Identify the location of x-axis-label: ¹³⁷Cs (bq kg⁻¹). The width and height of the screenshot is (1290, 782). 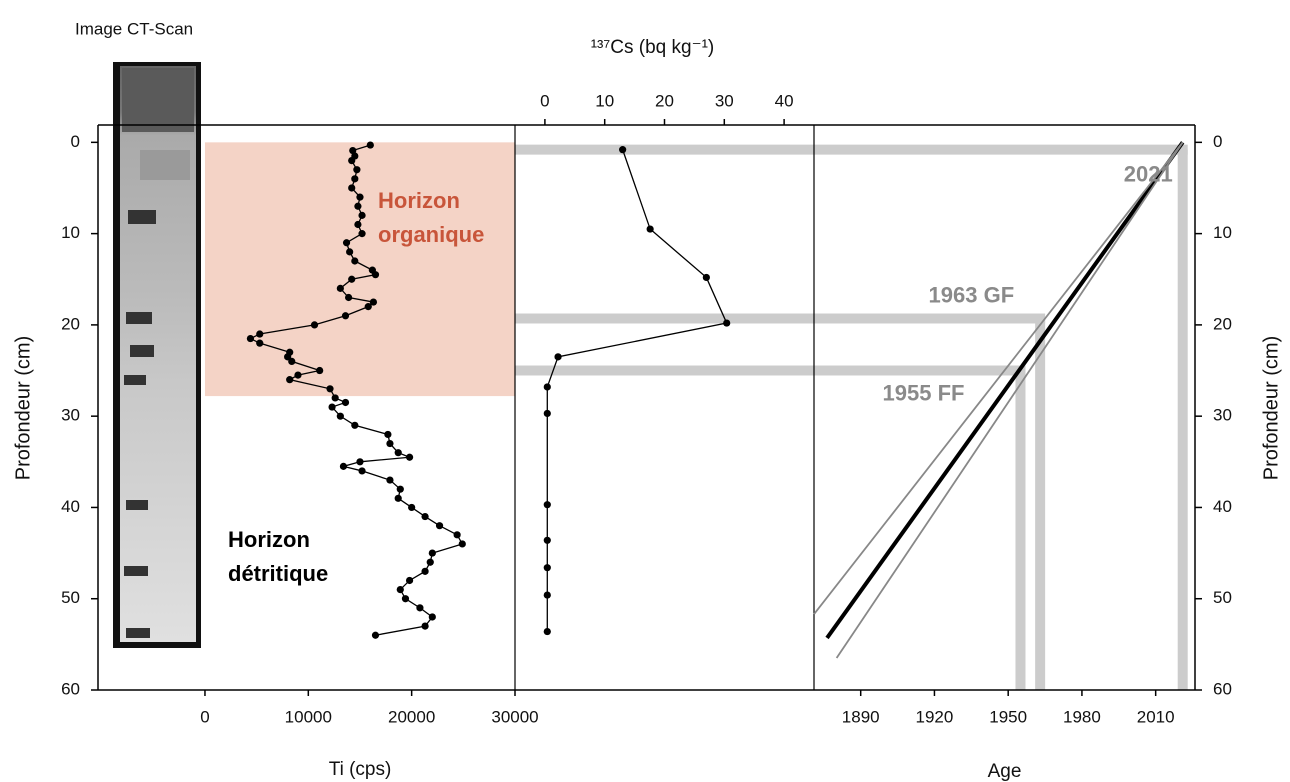
(653, 47).